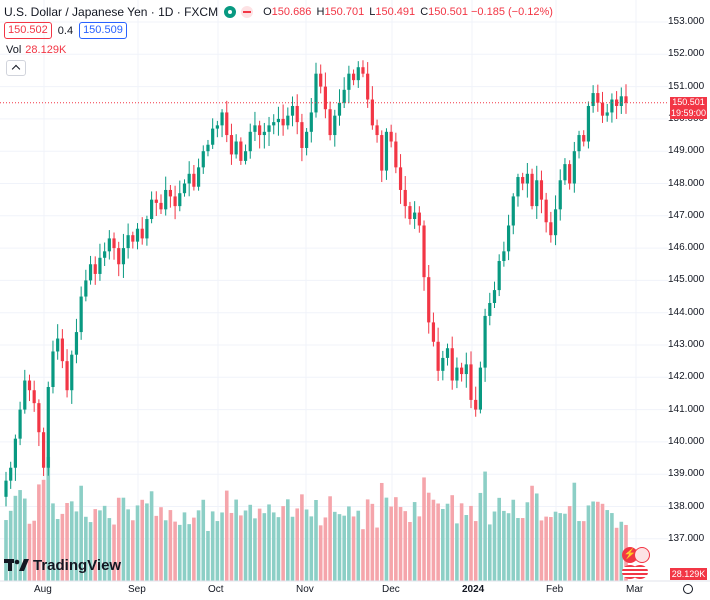  What do you see at coordinates (137, 589) in the screenshot?
I see `time-tick-label: Sep` at bounding box center [137, 589].